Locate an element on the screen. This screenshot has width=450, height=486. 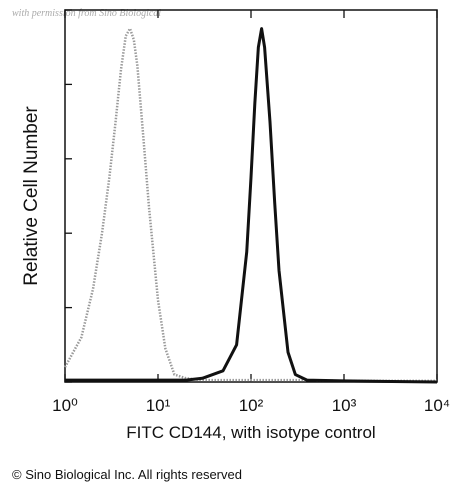
y-axis-label: Relative Cell Number is located at coordinates (31, 196).